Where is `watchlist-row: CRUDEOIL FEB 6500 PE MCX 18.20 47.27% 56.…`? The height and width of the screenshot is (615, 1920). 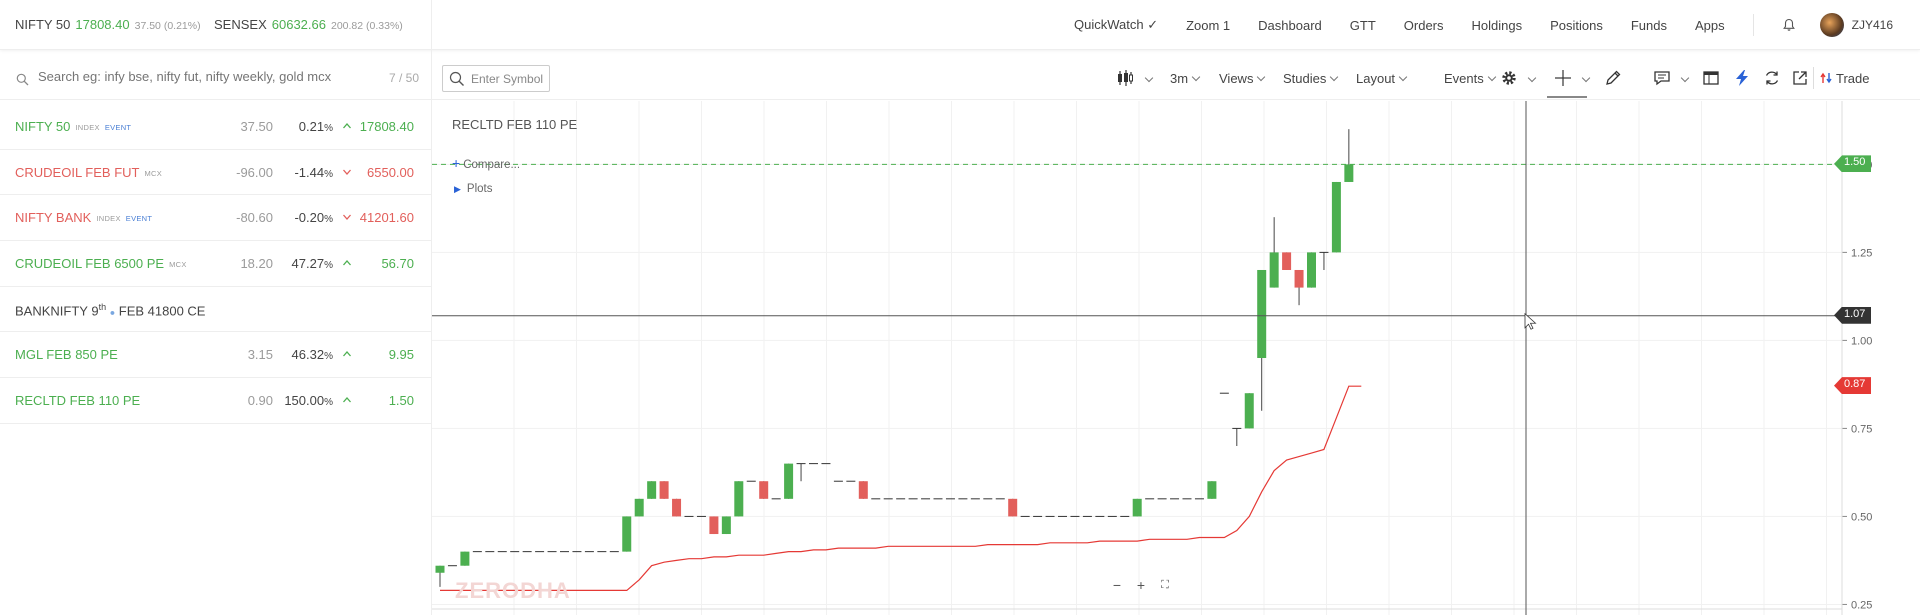 watchlist-row: CRUDEOIL FEB 6500 PE MCX 18.20 47.27% 56.… is located at coordinates (215, 264).